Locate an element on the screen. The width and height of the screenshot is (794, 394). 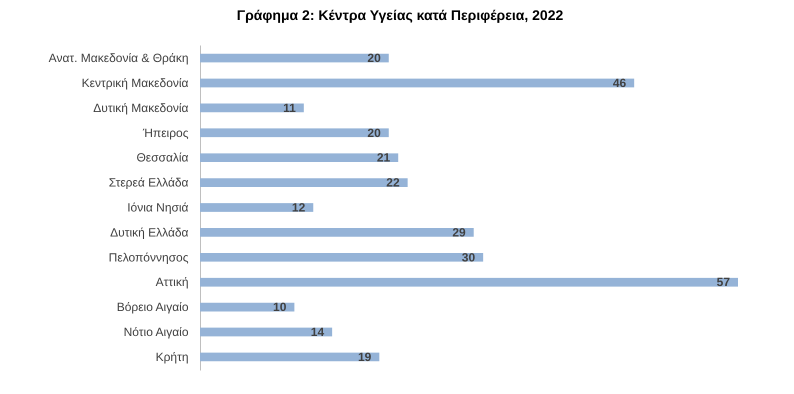
data-label: 19 is located at coordinates (365, 357).